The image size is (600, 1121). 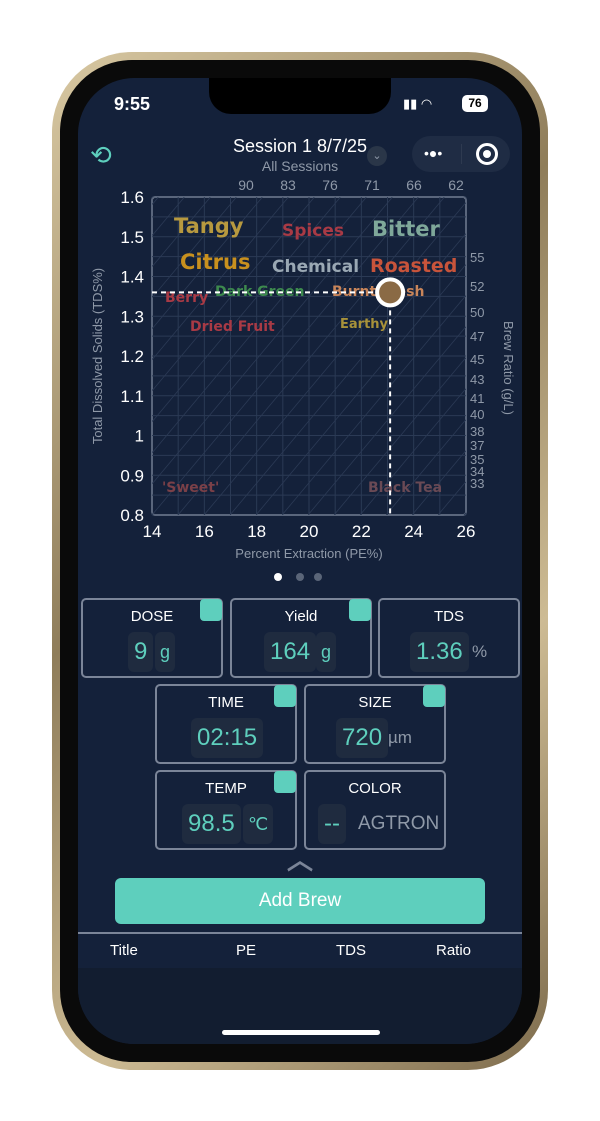 I want to click on time-value: 02:15, so click(x=227, y=738).